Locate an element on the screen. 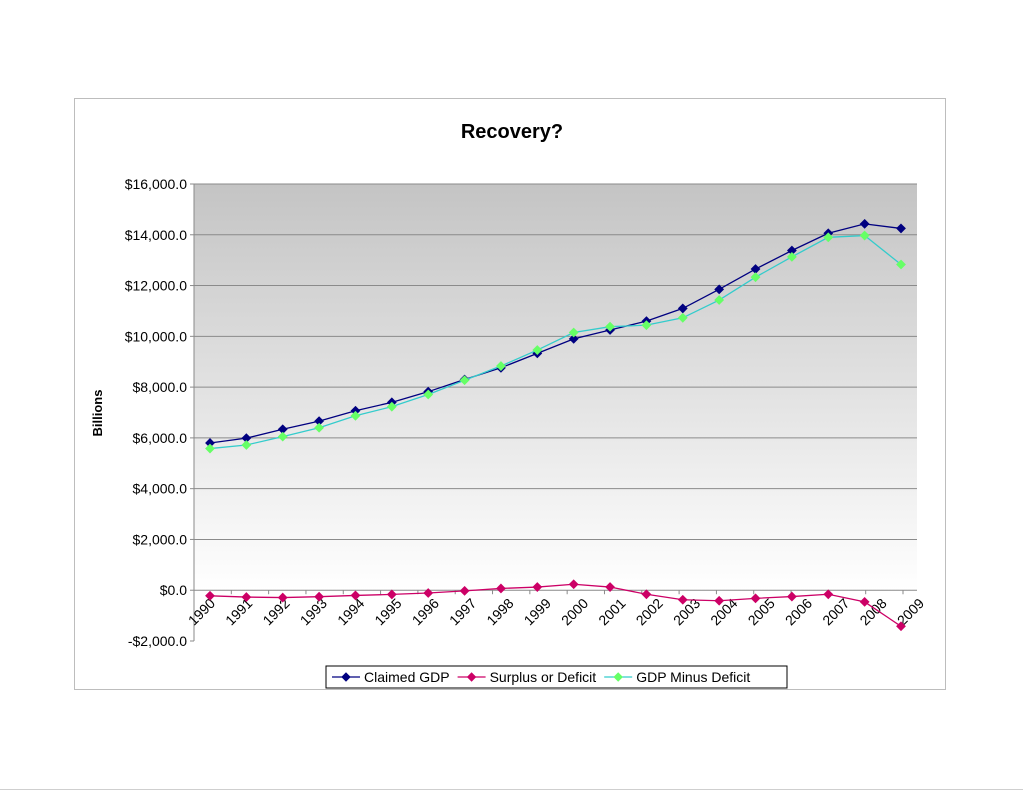 The image size is (1023, 791). x-tick-label: 1998 is located at coordinates (499, 611).